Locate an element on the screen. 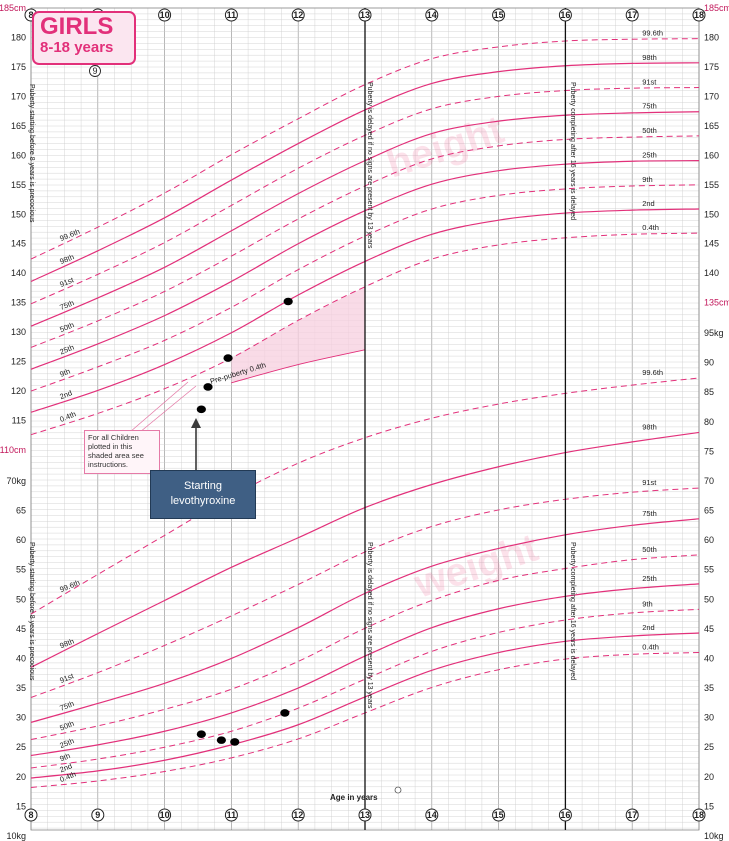 The width and height of the screenshot is (729, 841). height-label-right-50th: 50th is located at coordinates (649, 130).